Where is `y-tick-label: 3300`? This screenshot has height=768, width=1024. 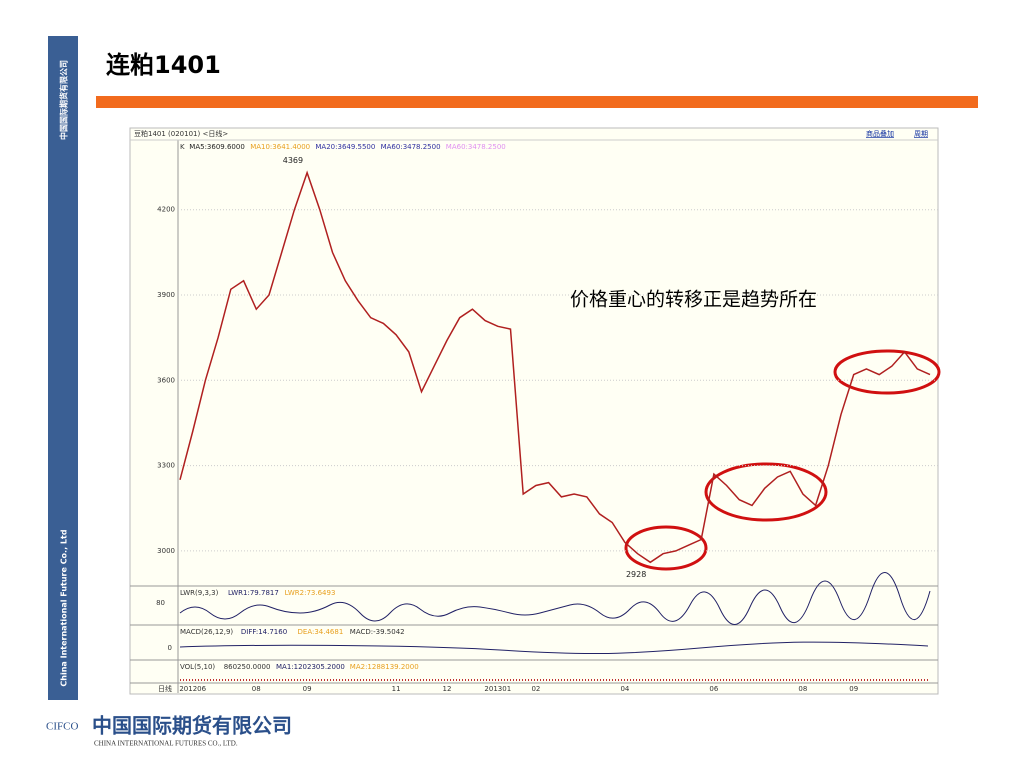 y-tick-label: 3300 is located at coordinates (166, 466).